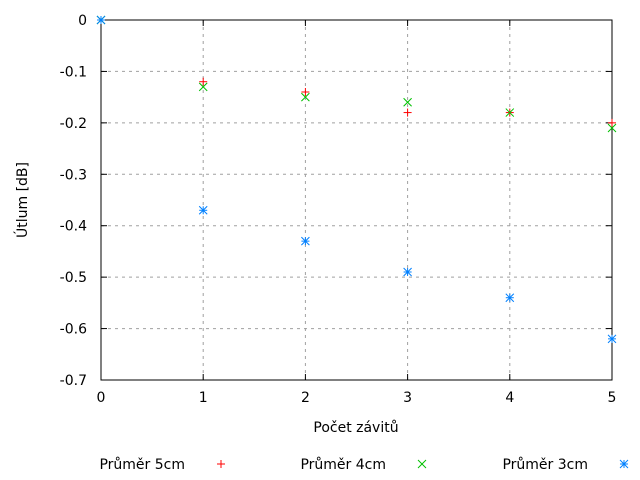  Describe the element at coordinates (203, 398) in the screenshot. I see `x-tick-label: 1` at that location.